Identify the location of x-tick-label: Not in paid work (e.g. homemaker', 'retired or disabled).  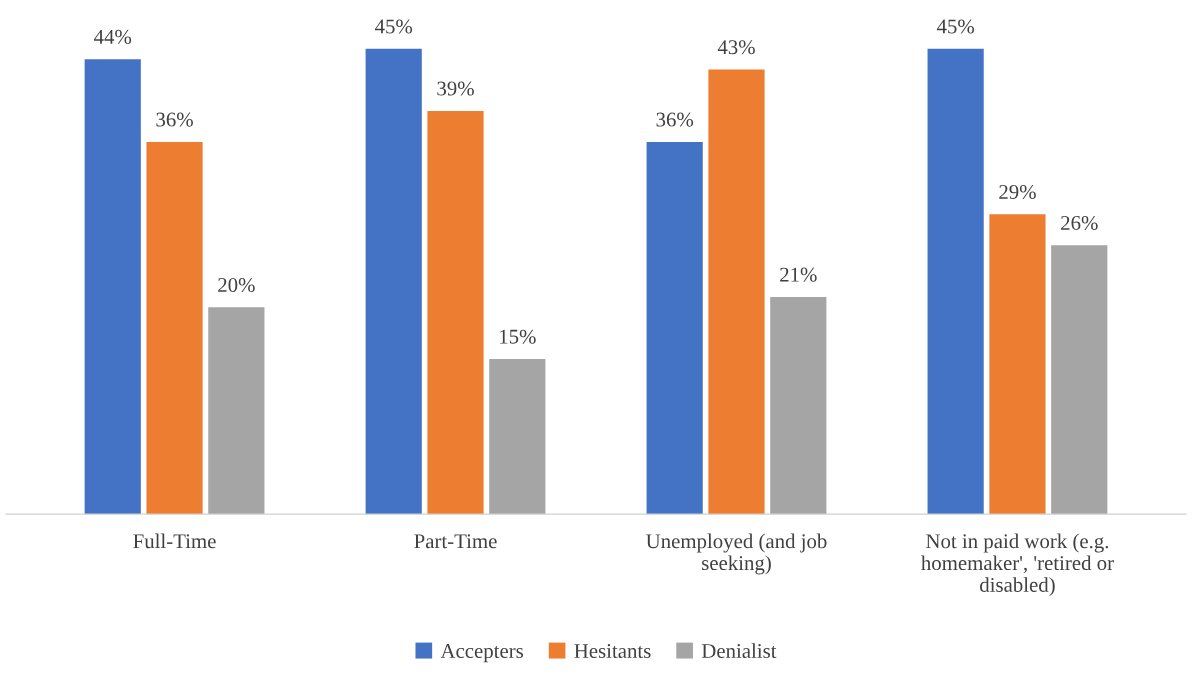
(1017, 565).